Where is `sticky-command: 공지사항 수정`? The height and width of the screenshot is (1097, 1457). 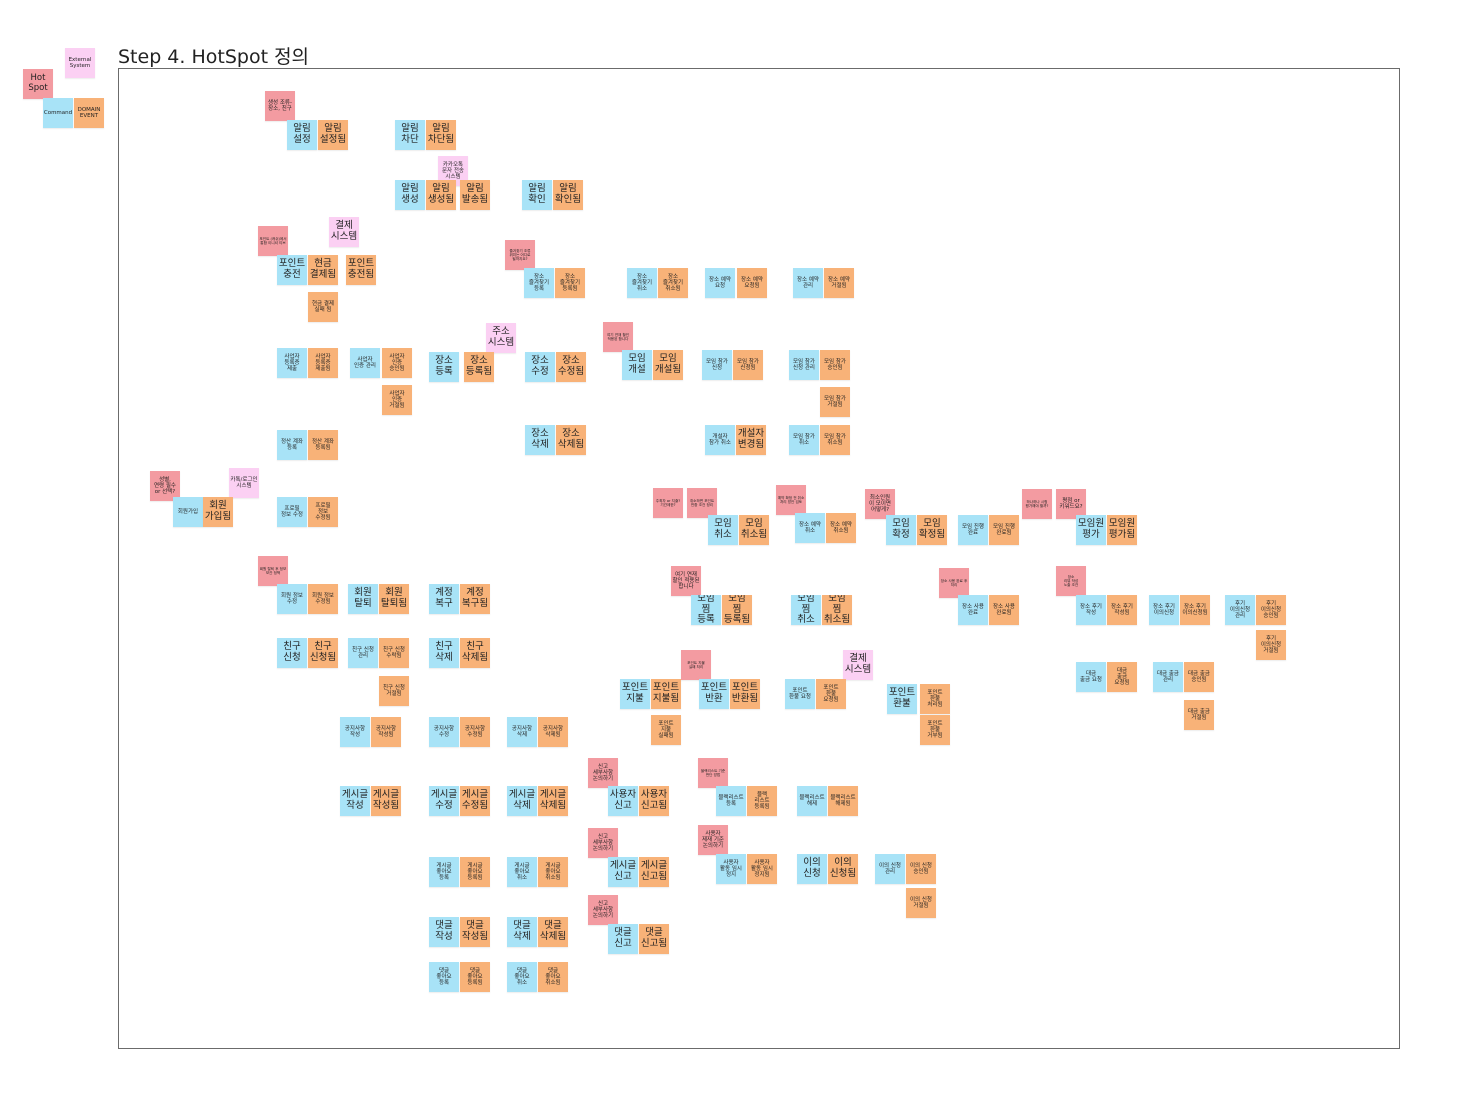 sticky-command: 공지사항 수정 is located at coordinates (444, 732).